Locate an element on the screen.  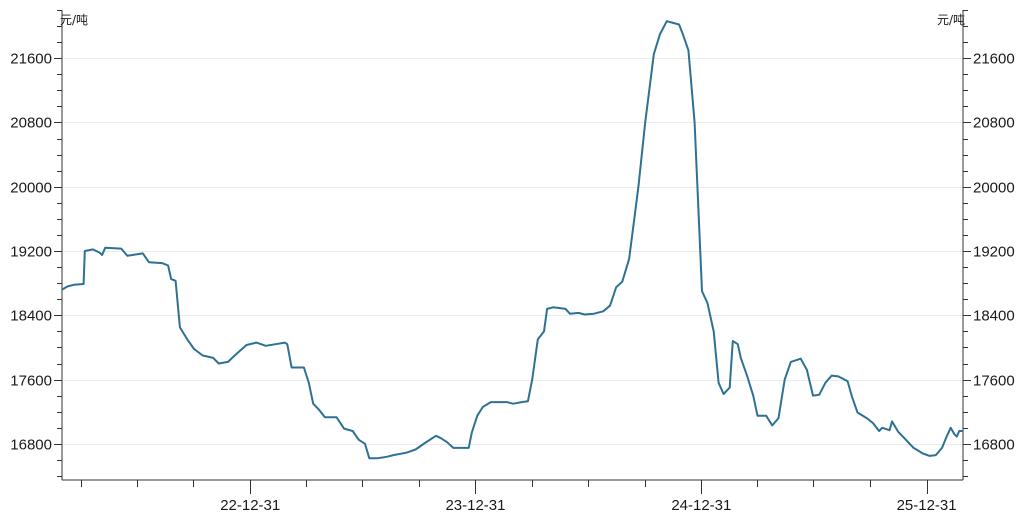
right-y-tick-label: 20800 is located at coordinates (994, 123).